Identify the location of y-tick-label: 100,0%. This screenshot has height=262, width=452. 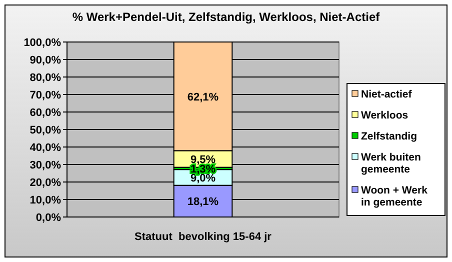
(43, 43).